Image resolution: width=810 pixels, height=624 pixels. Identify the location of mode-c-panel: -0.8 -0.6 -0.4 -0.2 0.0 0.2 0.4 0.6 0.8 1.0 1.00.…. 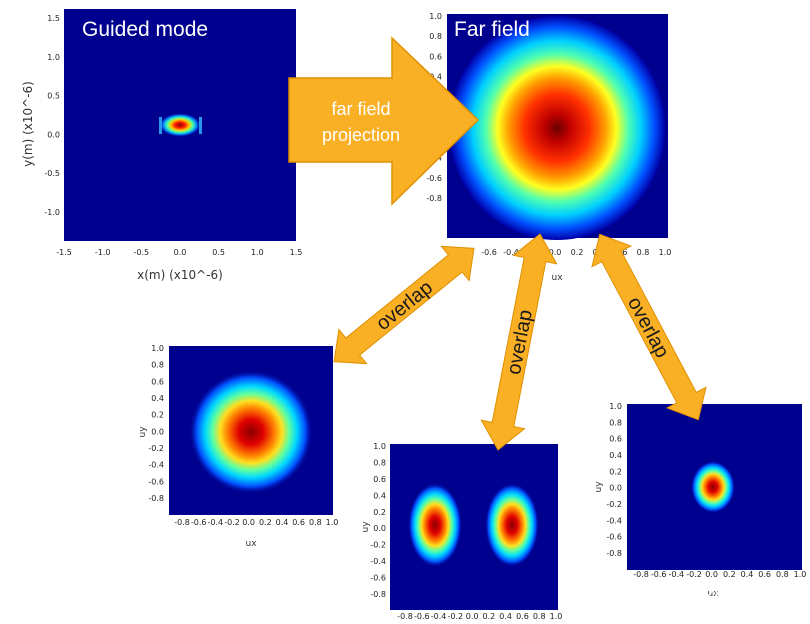
(700, 500).